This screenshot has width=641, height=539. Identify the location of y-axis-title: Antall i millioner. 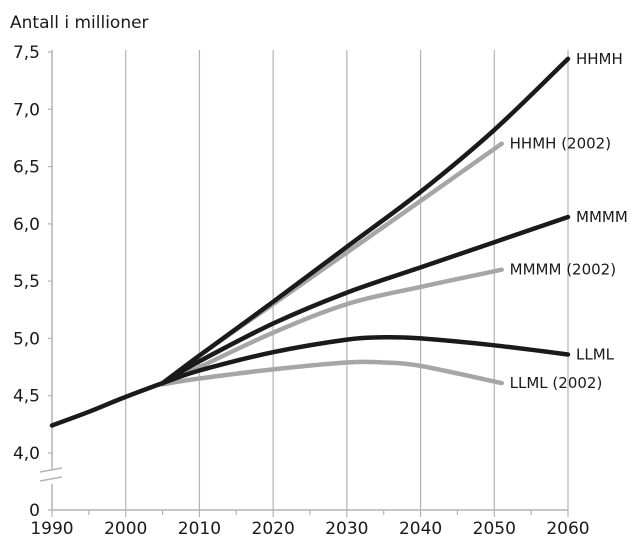
(79, 23).